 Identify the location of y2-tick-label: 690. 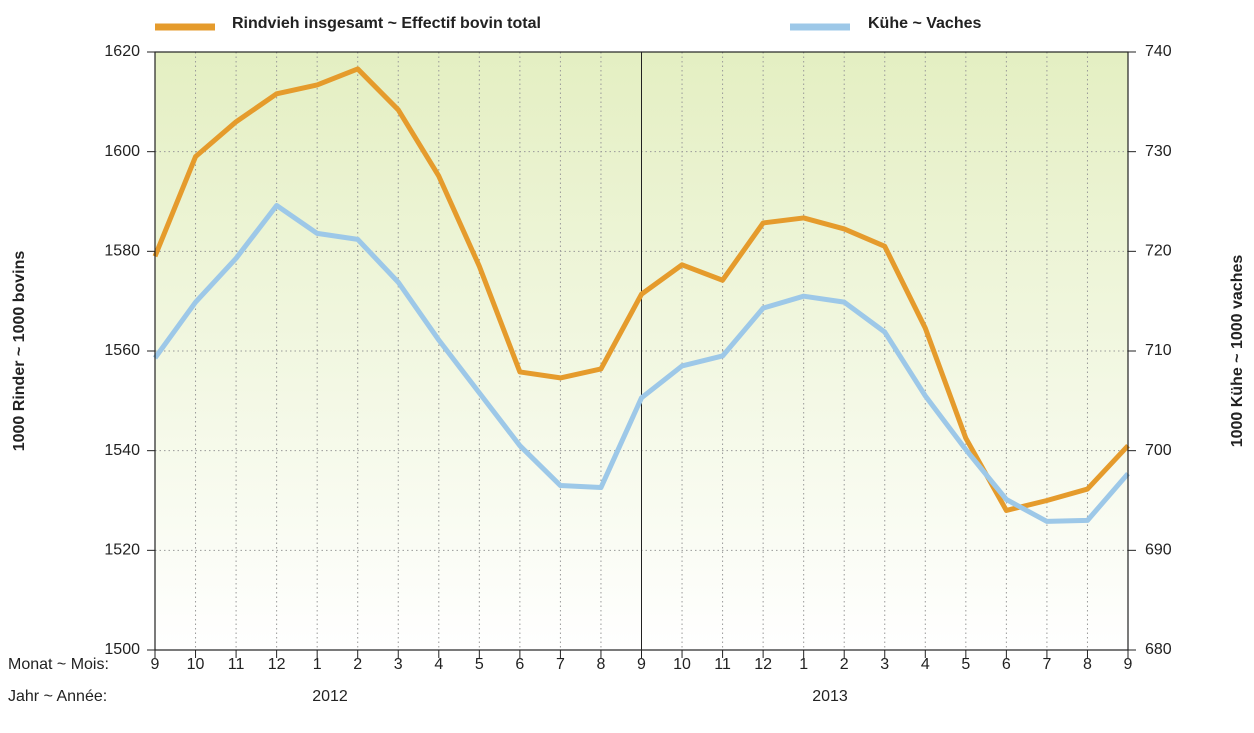
(1158, 550).